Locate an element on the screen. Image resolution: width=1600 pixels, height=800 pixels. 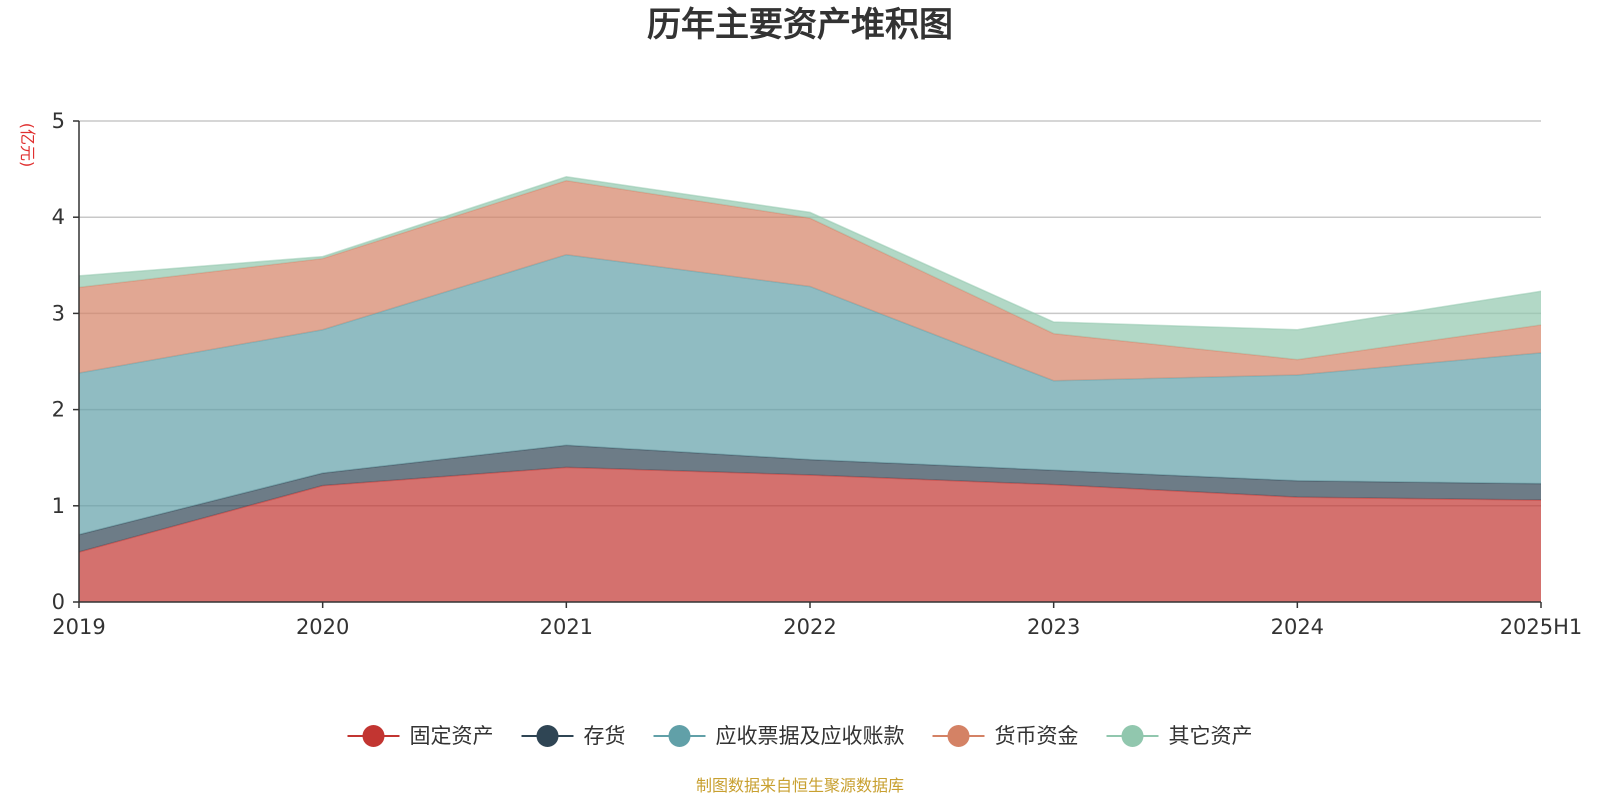
y-tick-label: 1 is located at coordinates (58, 506).